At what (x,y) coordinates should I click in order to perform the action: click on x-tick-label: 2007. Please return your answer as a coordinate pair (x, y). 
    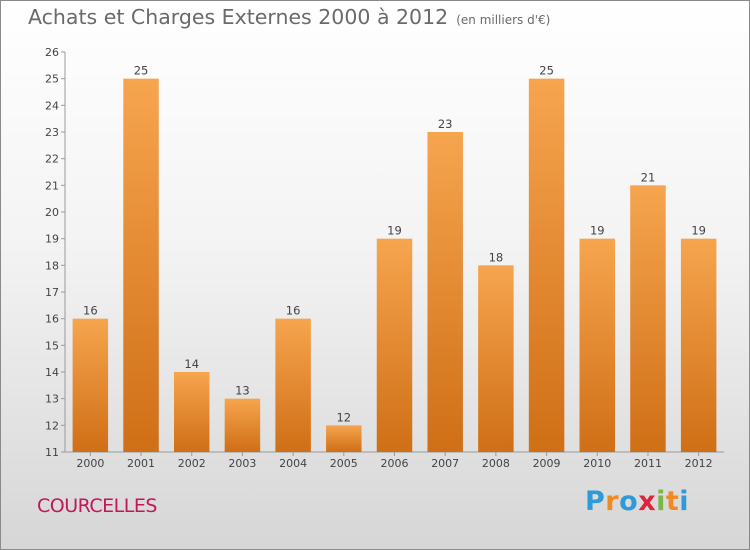
    Looking at the image, I should click on (445, 463).